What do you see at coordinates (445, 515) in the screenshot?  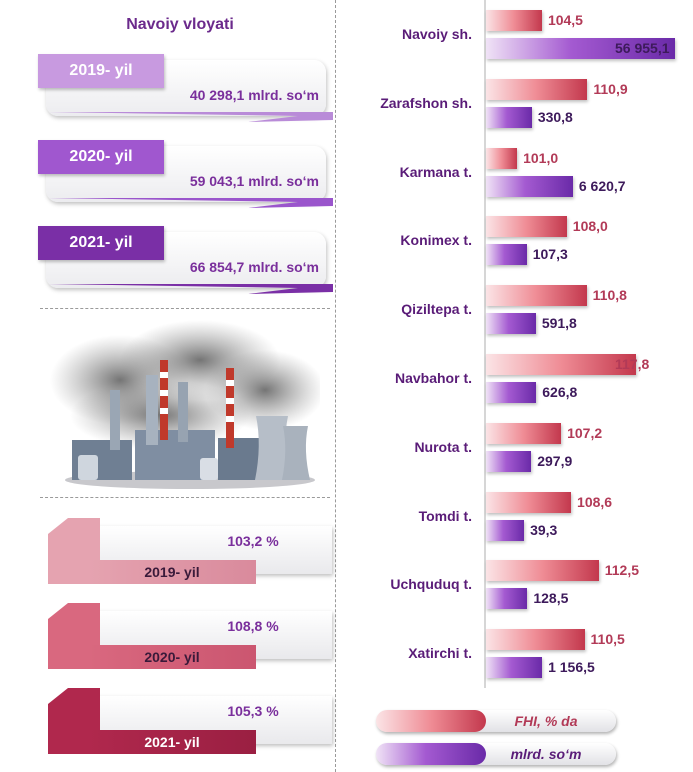 I see `district-label: Tomdi t.` at bounding box center [445, 515].